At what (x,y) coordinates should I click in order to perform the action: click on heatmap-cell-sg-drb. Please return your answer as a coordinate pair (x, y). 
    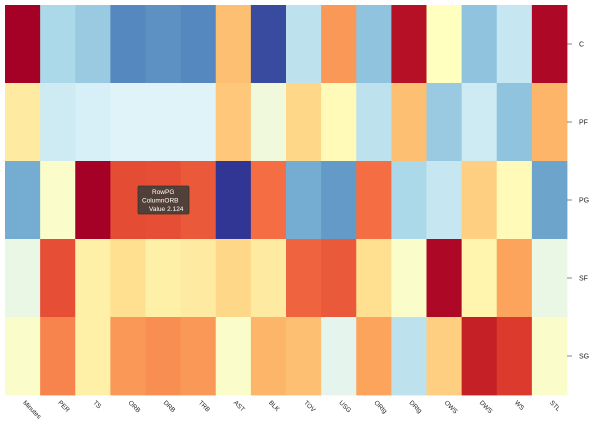
    Looking at the image, I should click on (163, 356).